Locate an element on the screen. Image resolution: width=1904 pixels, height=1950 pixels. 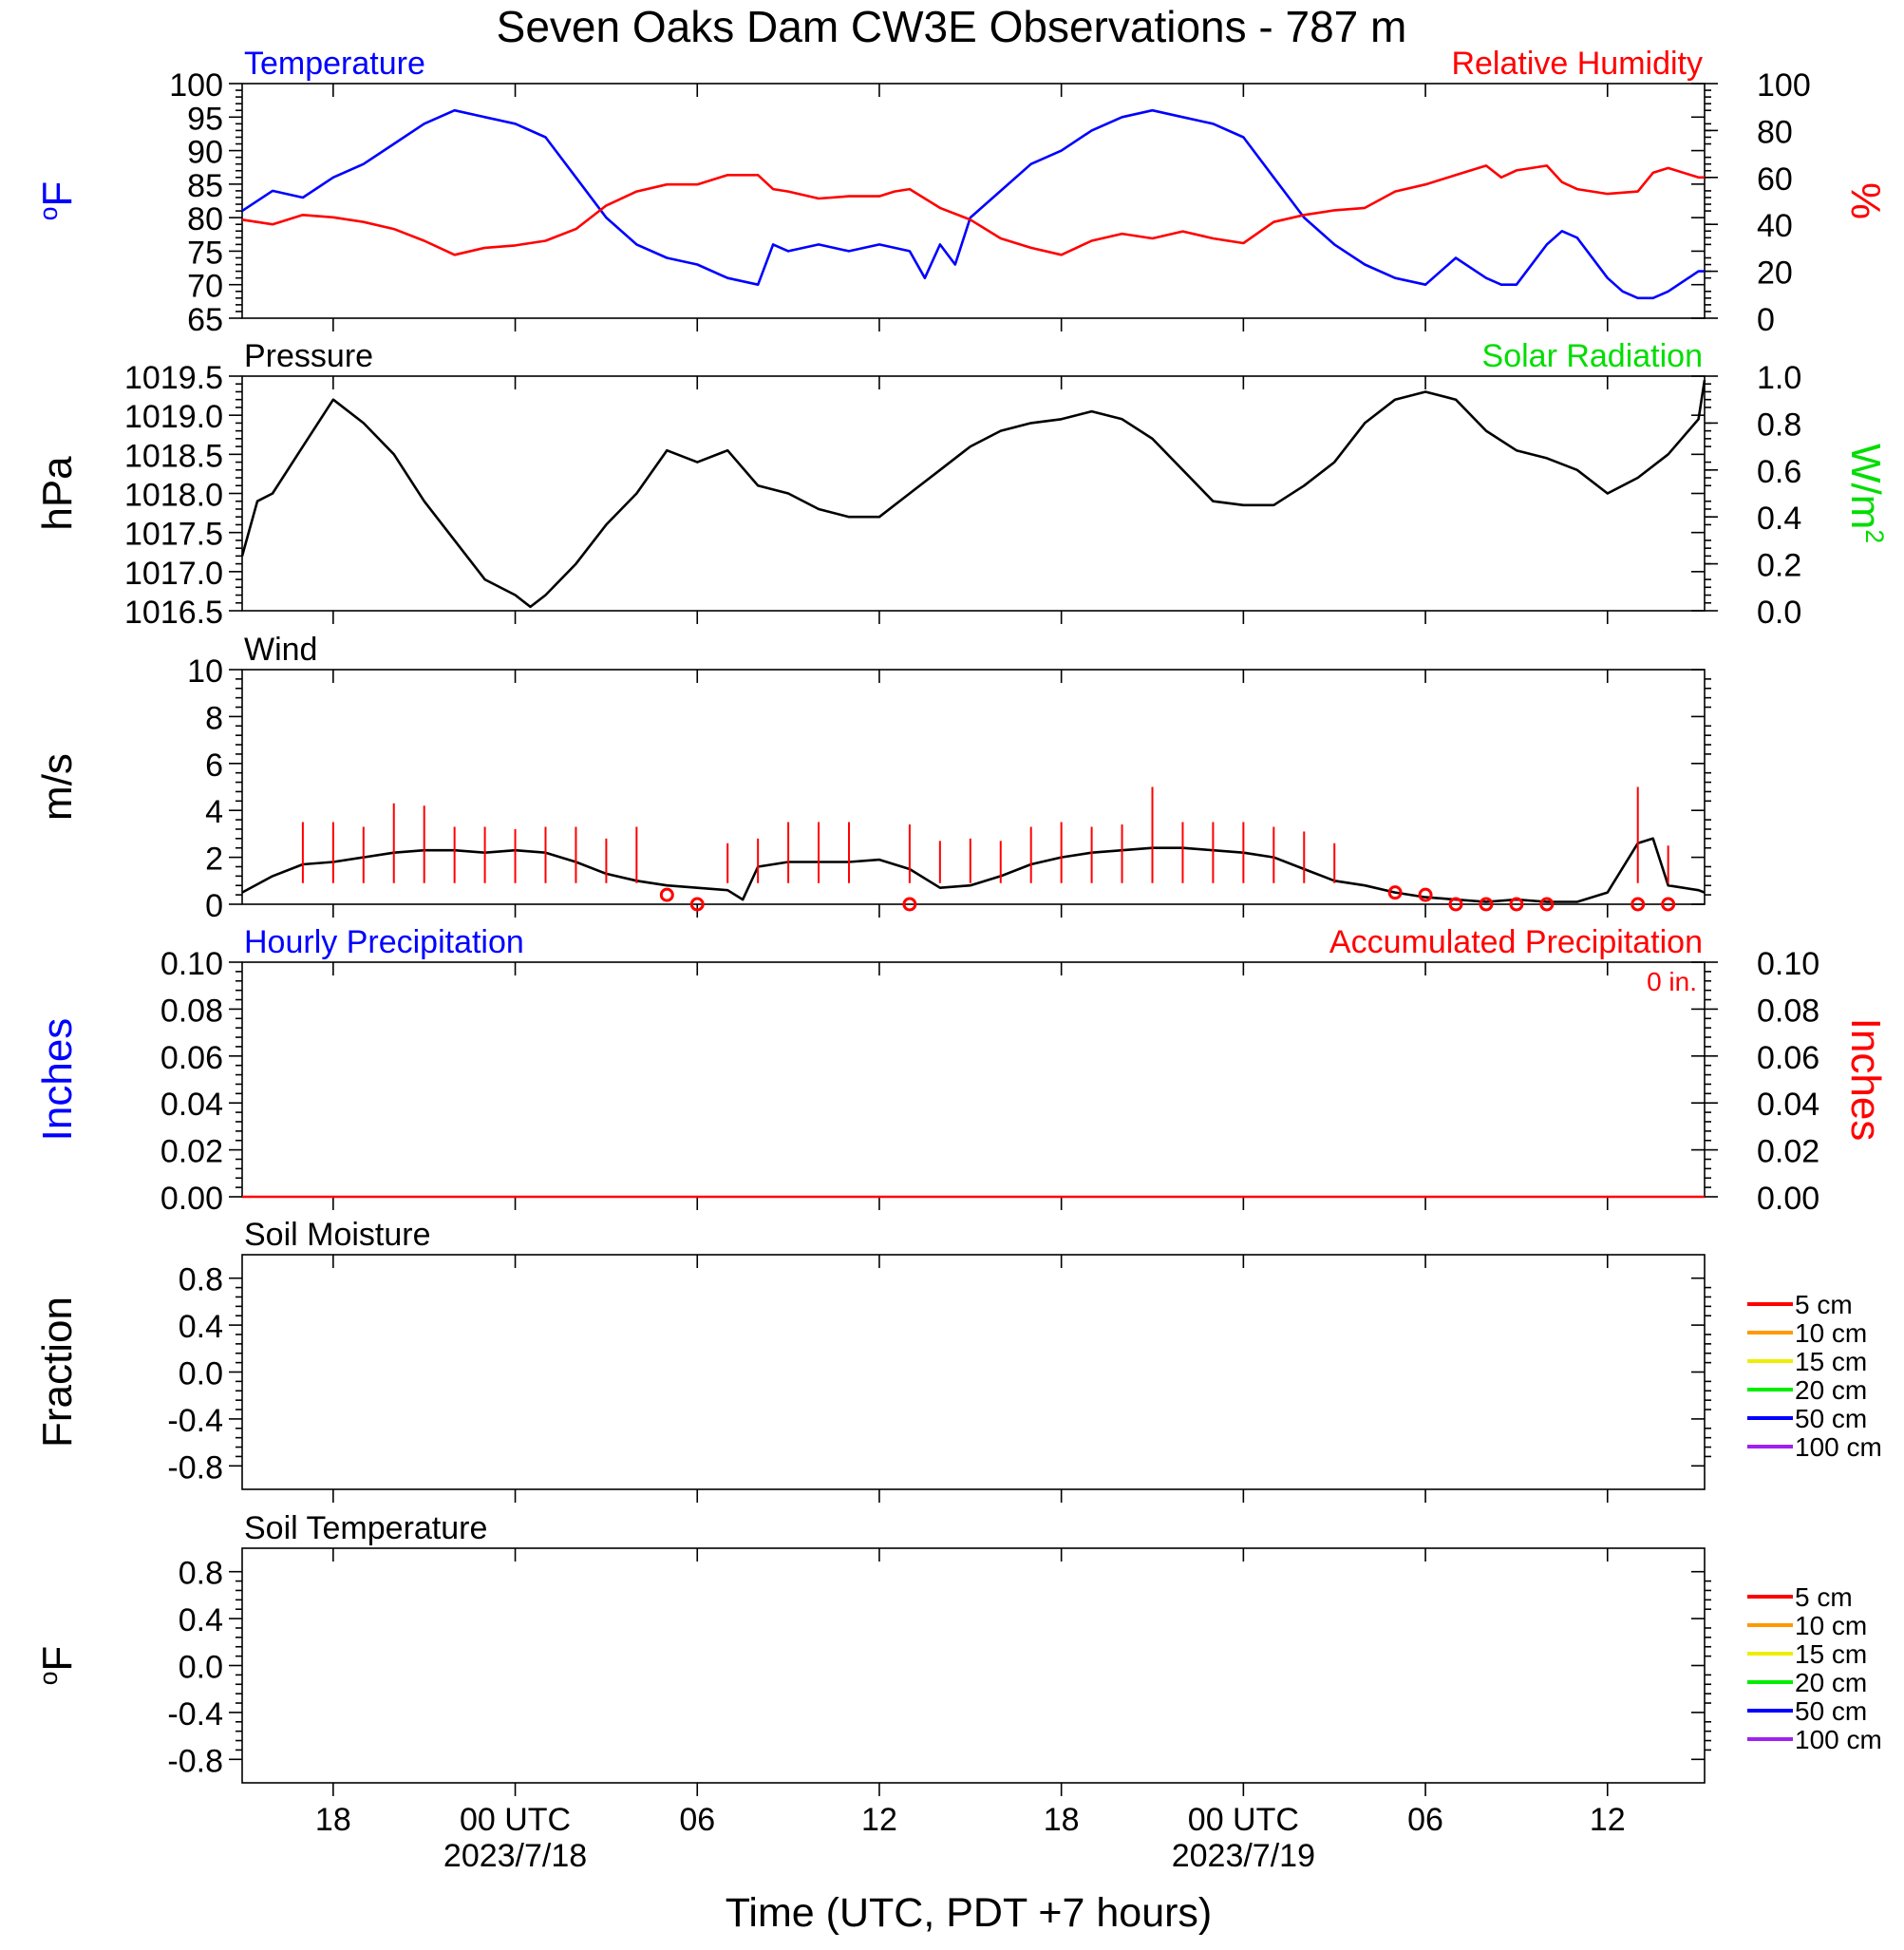
series-line-temperature is located at coordinates (973, 204).